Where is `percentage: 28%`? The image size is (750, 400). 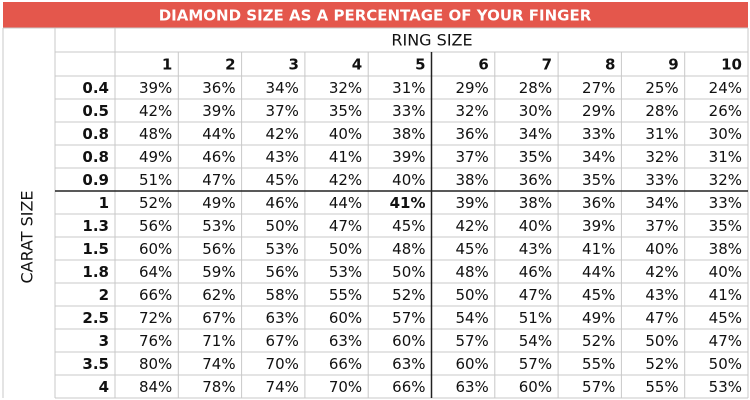
percentage: 28% is located at coordinates (535, 88).